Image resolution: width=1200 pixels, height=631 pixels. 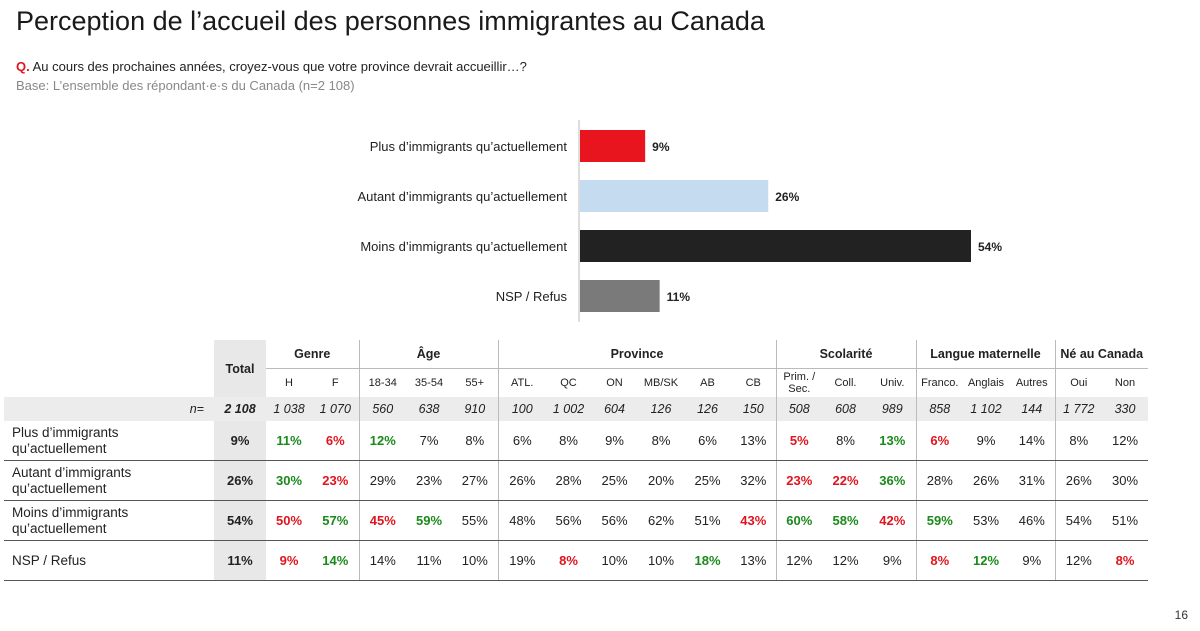 What do you see at coordinates (845, 409) in the screenshot?
I see `sample-size-cell: 608` at bounding box center [845, 409].